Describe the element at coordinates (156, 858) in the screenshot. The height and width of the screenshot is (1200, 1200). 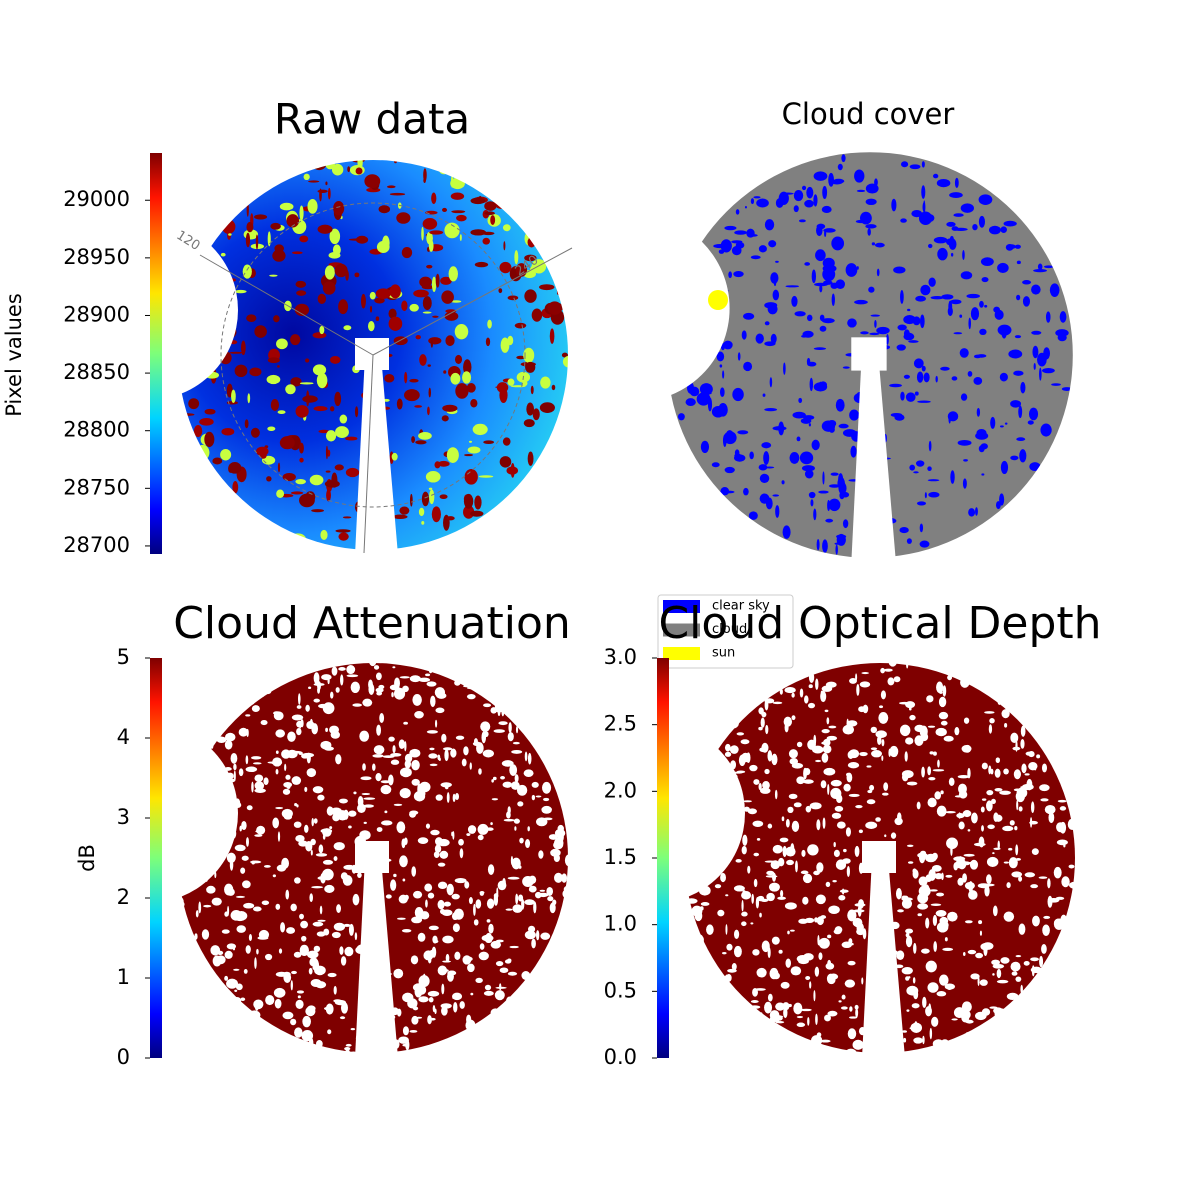
I see `colorbar` at that location.